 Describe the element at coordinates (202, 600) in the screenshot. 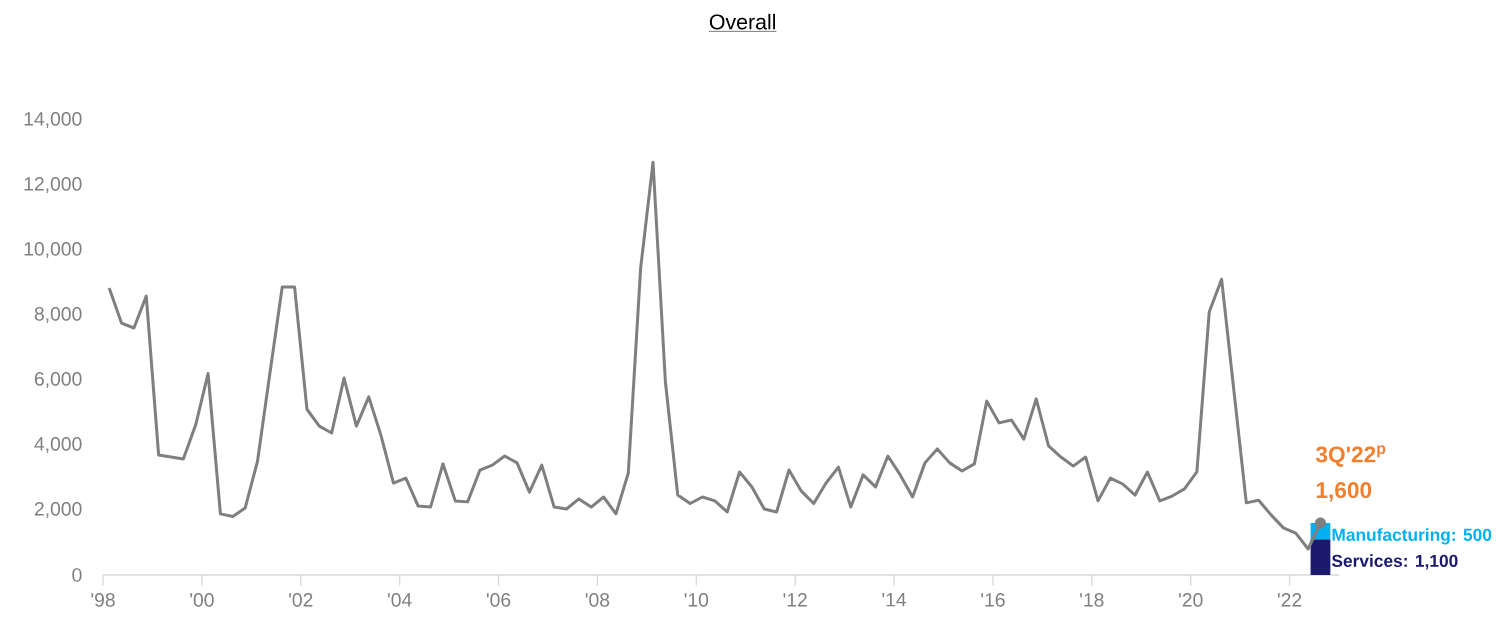

I see `x-tick-label: '00` at that location.